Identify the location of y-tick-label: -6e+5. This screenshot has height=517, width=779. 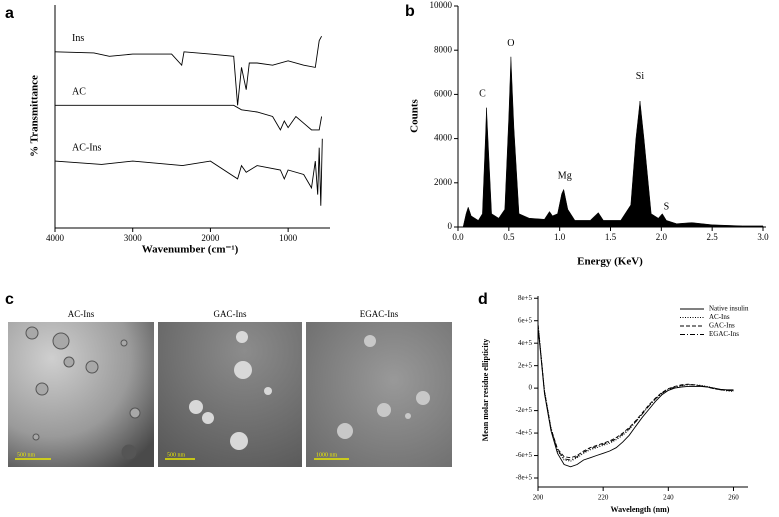
(524, 455).